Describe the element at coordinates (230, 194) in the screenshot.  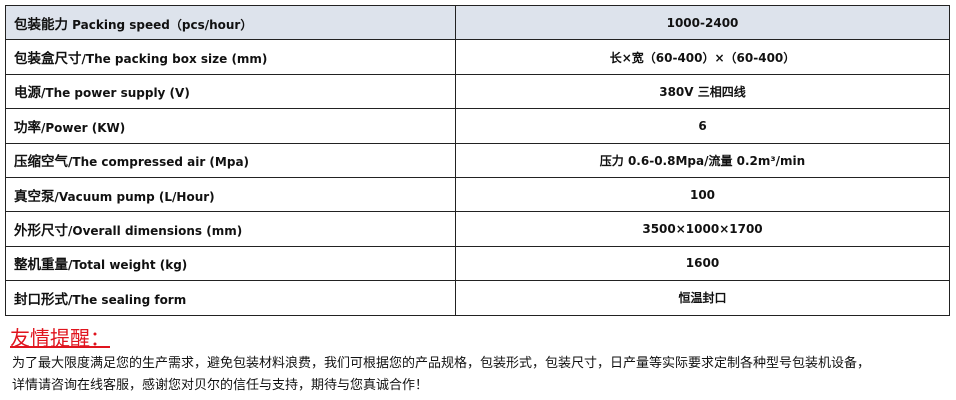
I see `spec-label: 真空泵/Vacuum pump (L/Hour)` at that location.